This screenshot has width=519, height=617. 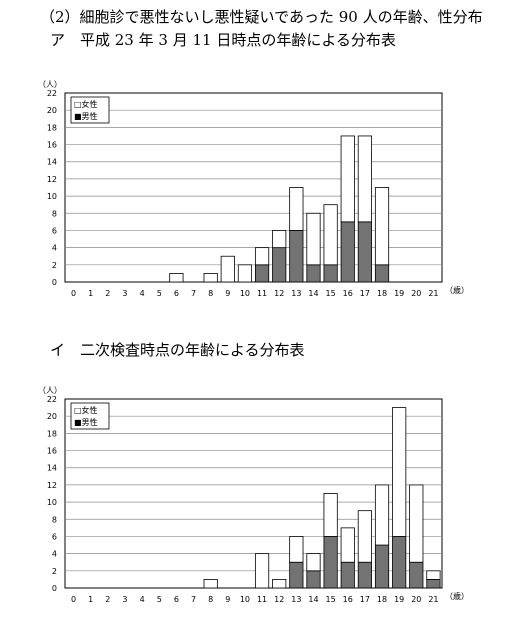 I want to click on x-tick-label: 15, so click(x=331, y=599).